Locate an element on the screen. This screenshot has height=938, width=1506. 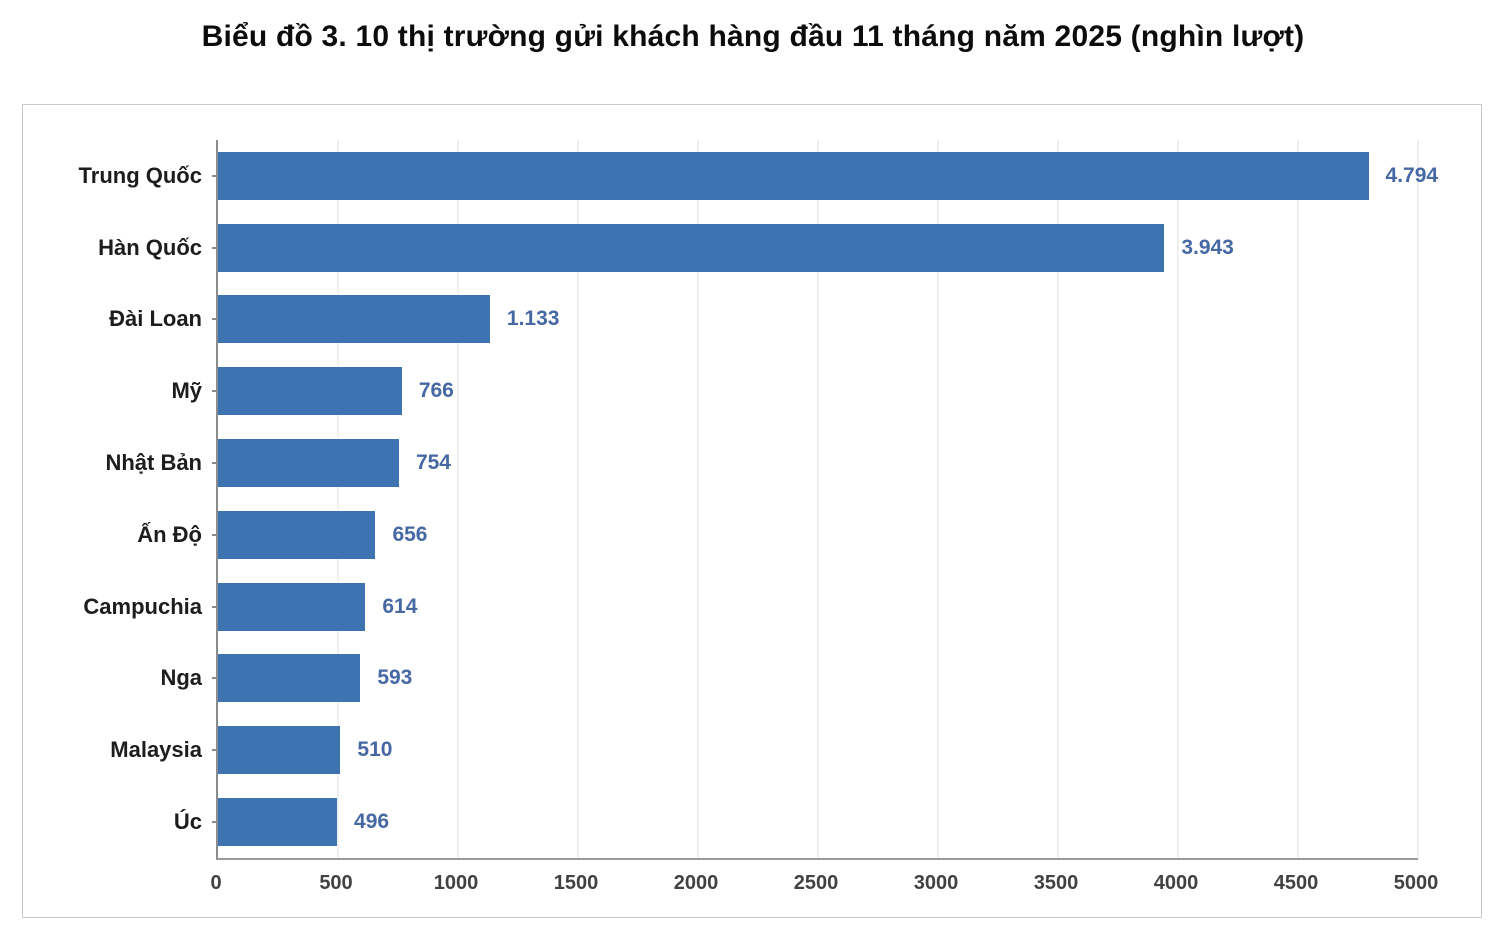
x-axis: 0 500 1000 1500 2000 2500 3000 3500 4000 4500 5000 is located at coordinates (824, 881).